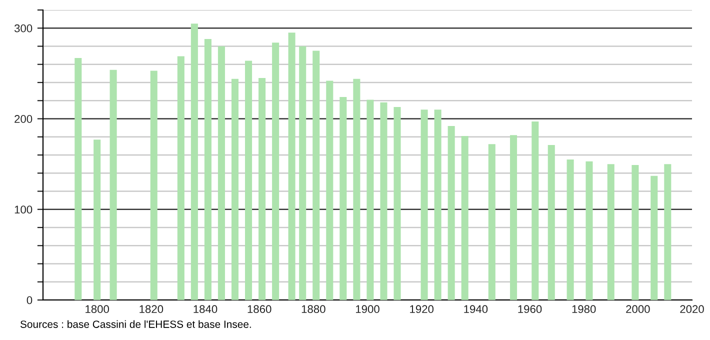  What do you see at coordinates (584, 309) in the screenshot?
I see `x-tick-label: 1980` at bounding box center [584, 309].